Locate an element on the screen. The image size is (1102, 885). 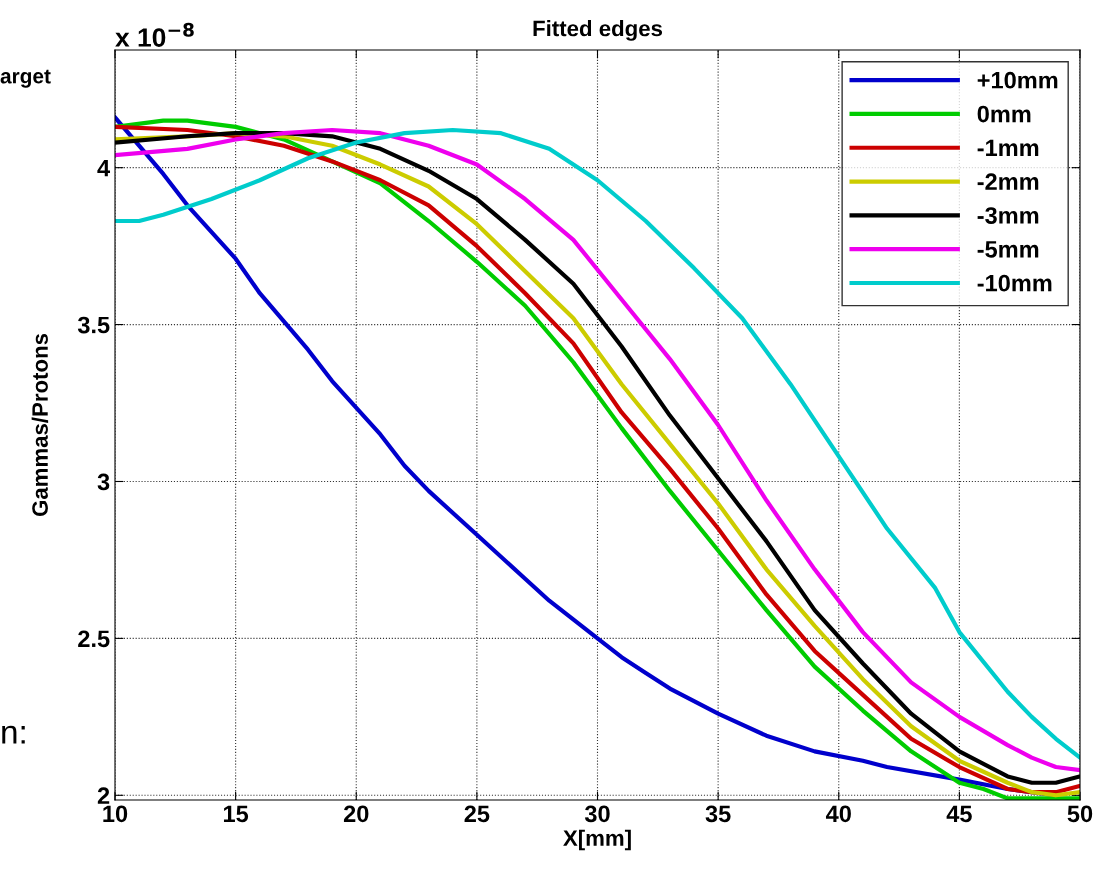
y-tick-label: 2 is located at coordinates (103, 795).